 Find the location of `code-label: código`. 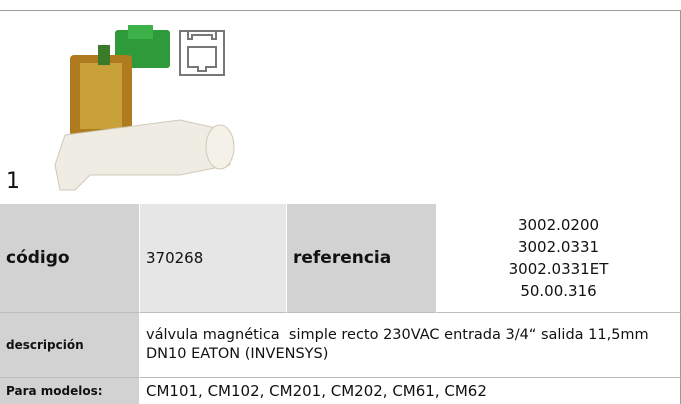

code-label: código is located at coordinates (70, 258).